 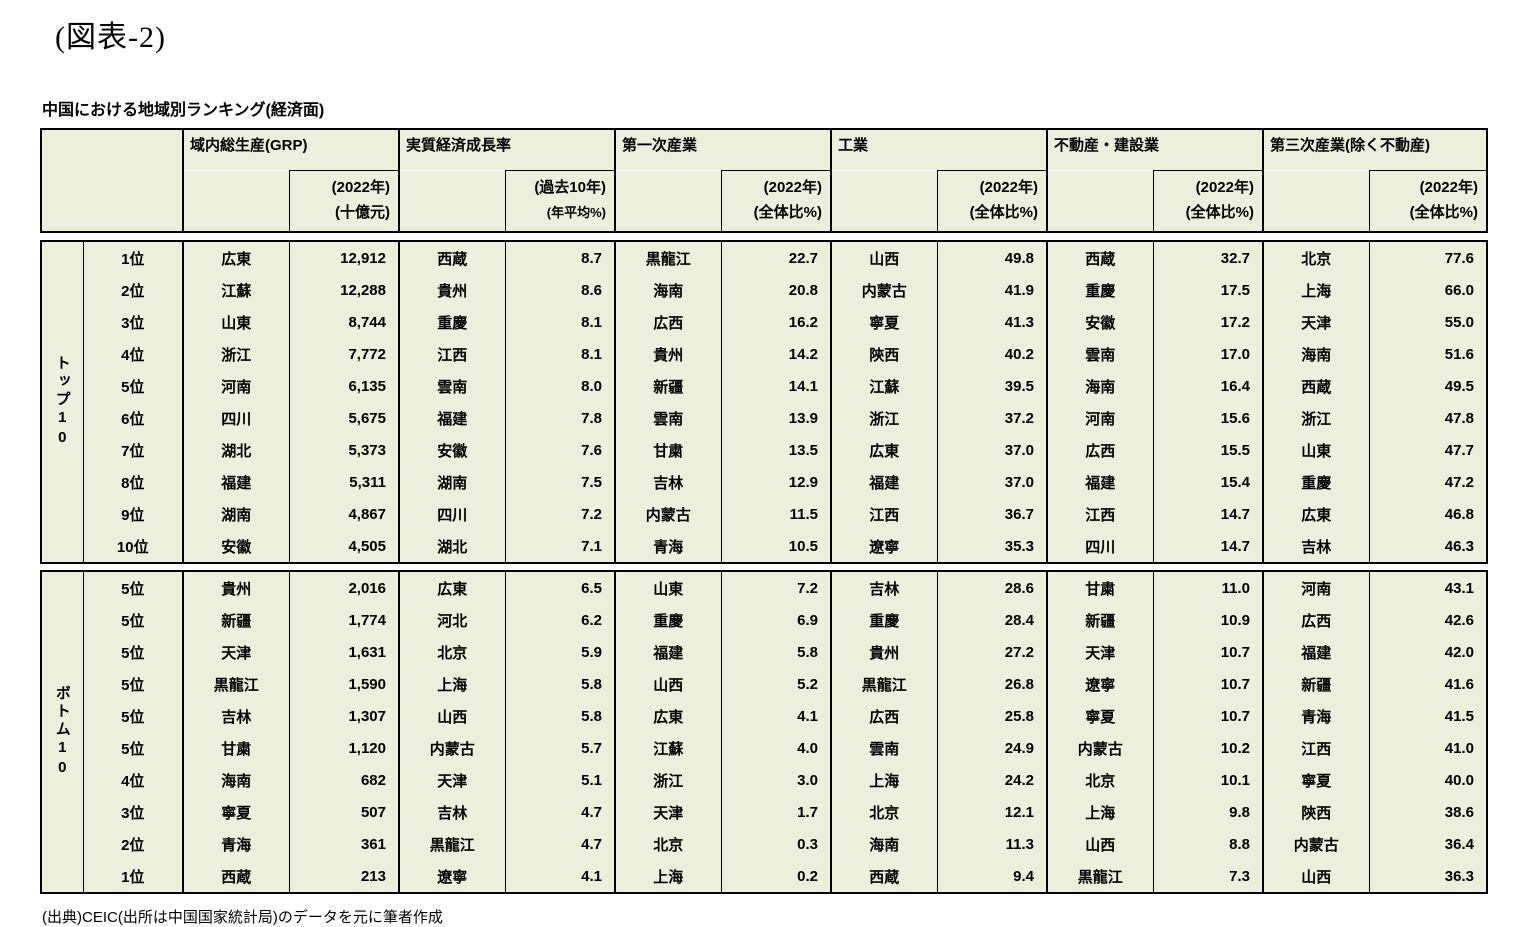 What do you see at coordinates (792, 187) in the screenshot?
I see `subheader-line1: (2022年)` at bounding box center [792, 187].